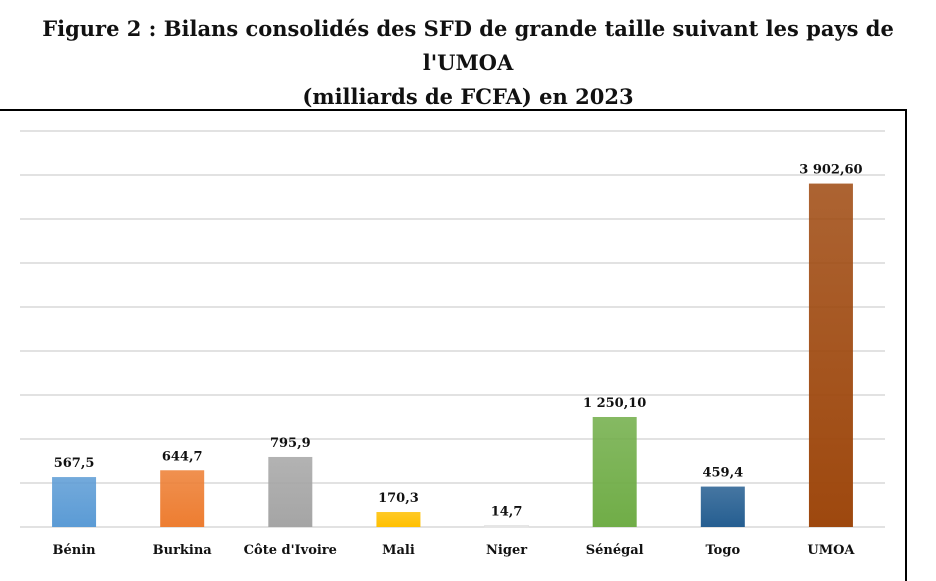  I want to click on category-label: Togo, so click(723, 550).